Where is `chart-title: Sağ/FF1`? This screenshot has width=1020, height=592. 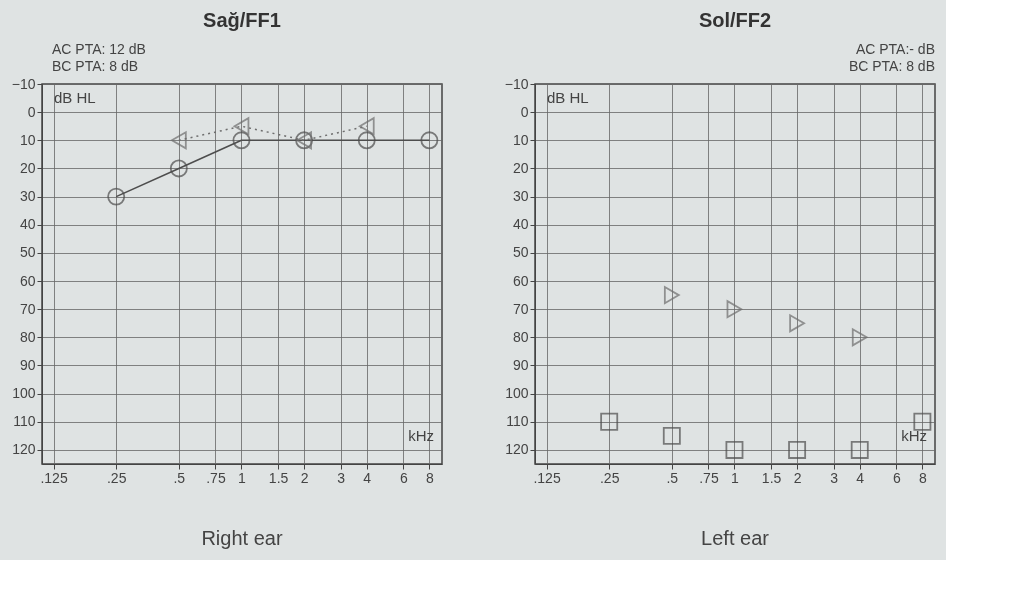 chart-title: Sağ/FF1 is located at coordinates (242, 20).